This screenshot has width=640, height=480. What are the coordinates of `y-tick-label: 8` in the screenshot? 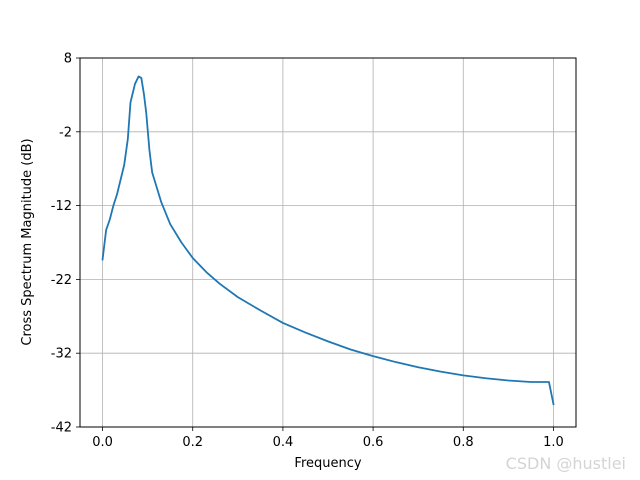 It's located at (68, 59).